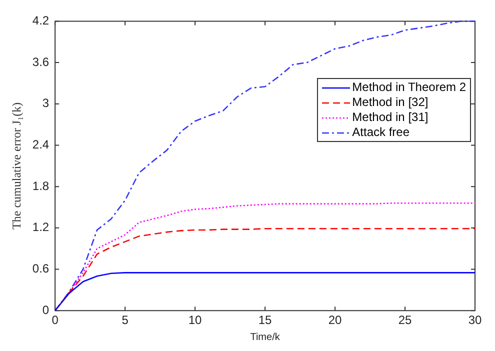 The width and height of the screenshot is (495, 351). I want to click on y-tick-label: 1.2, so click(41, 227).